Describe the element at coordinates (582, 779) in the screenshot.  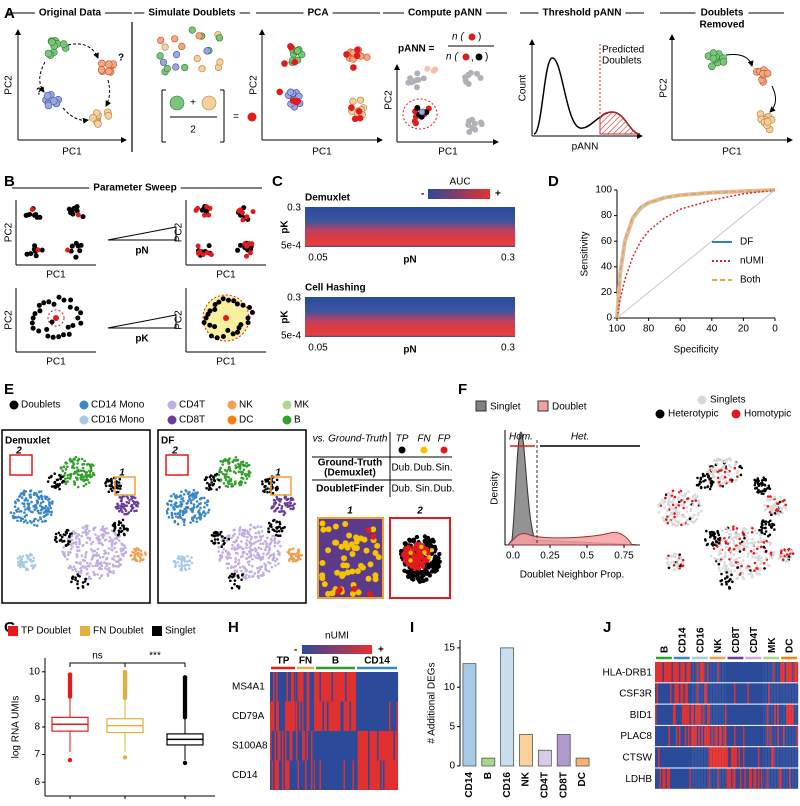
I see `x-tick-label: DC` at that location.